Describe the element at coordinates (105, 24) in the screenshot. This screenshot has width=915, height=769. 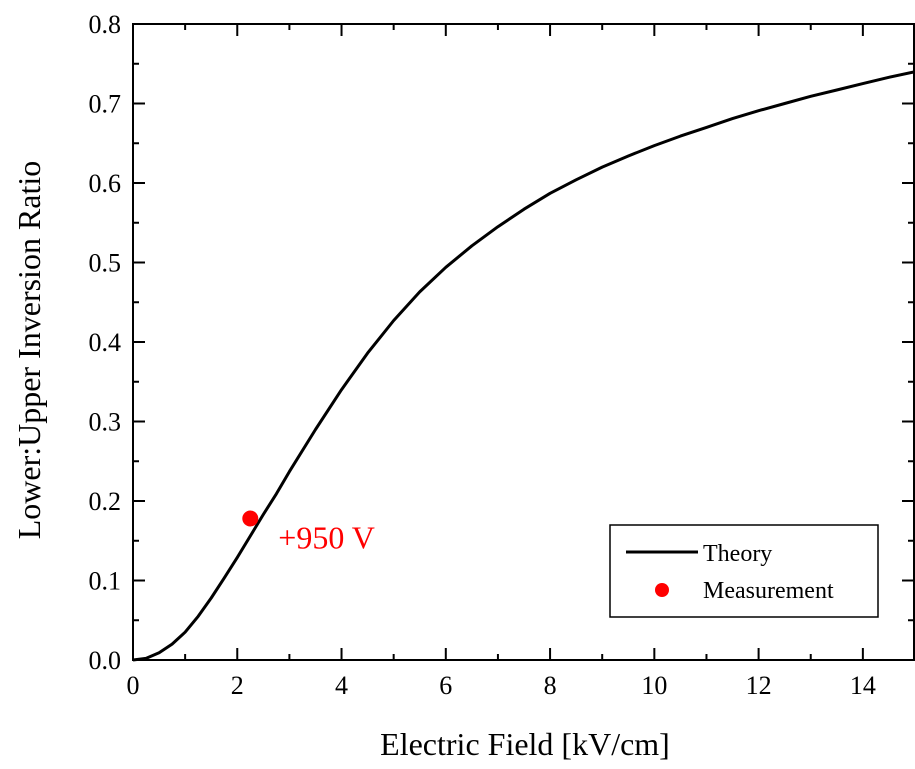
I see `y-tick-label: 0.8` at that location.